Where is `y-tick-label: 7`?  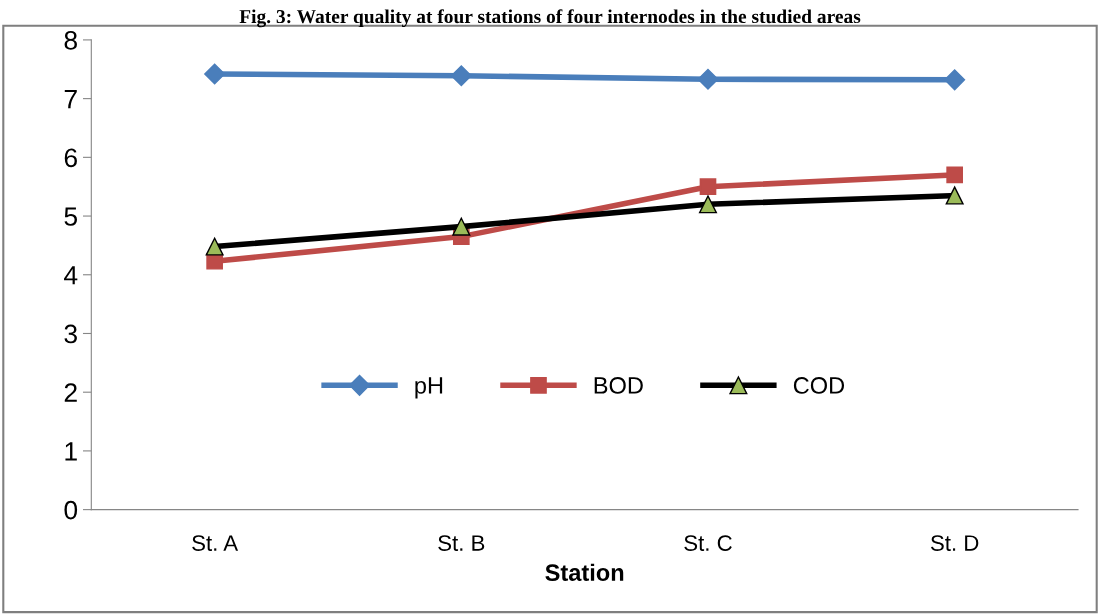 y-tick-label: 7 is located at coordinates (70, 99).